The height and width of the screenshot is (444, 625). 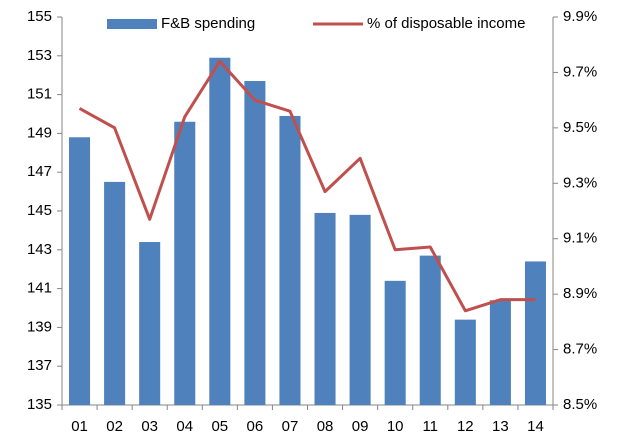 I want to click on legend-label: F&B spending, so click(x=208, y=23).